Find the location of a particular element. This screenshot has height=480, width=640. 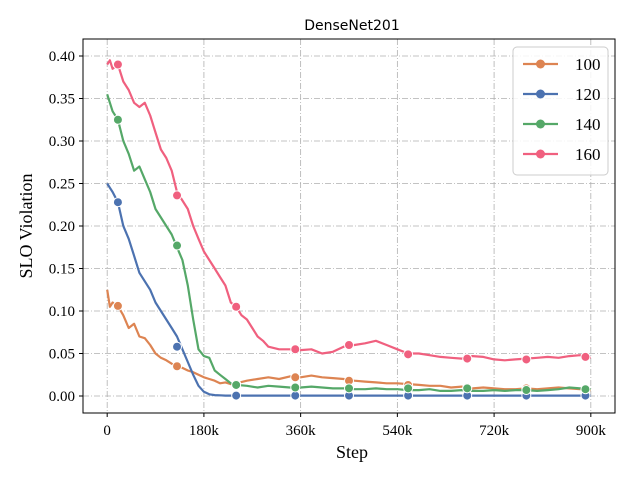

chart-title: DenseNet201 is located at coordinates (351, 26).